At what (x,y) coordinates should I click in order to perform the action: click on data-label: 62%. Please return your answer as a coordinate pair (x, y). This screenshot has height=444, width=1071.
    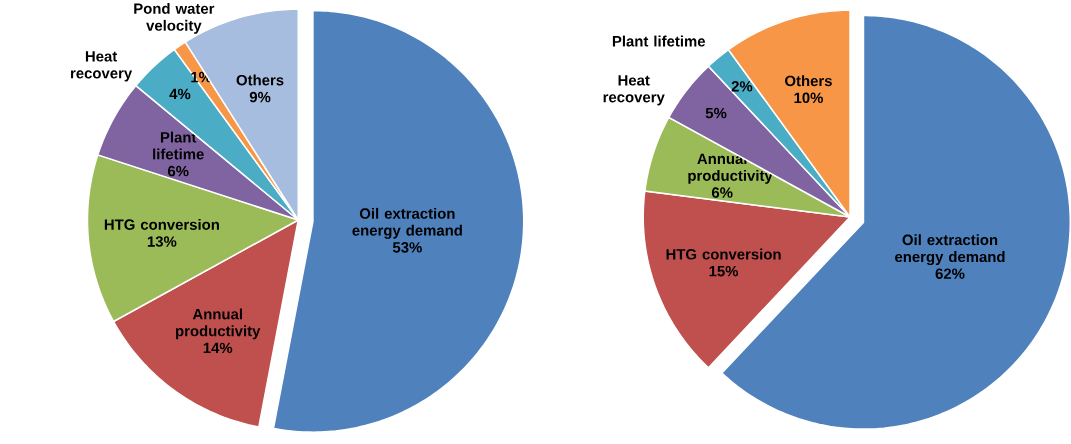
    Looking at the image, I should click on (950, 274).